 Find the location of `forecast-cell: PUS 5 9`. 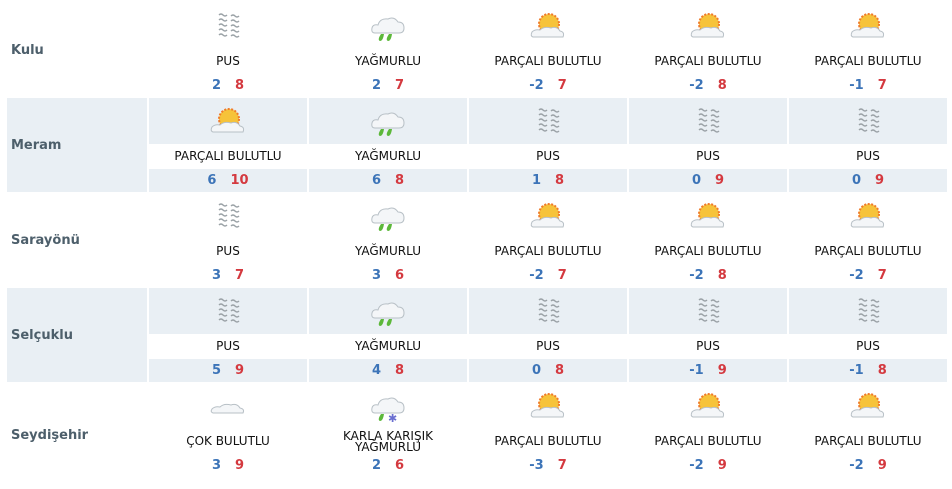

forecast-cell: PUS 5 9 is located at coordinates (227, 335).